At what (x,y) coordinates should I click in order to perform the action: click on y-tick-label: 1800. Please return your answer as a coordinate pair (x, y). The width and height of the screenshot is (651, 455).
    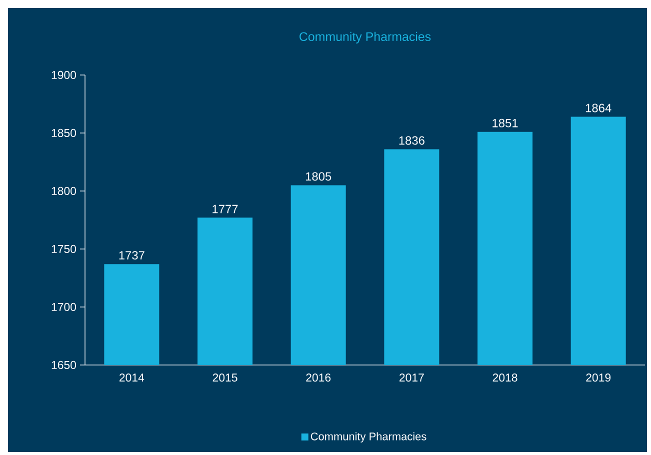
    Looking at the image, I should click on (64, 191).